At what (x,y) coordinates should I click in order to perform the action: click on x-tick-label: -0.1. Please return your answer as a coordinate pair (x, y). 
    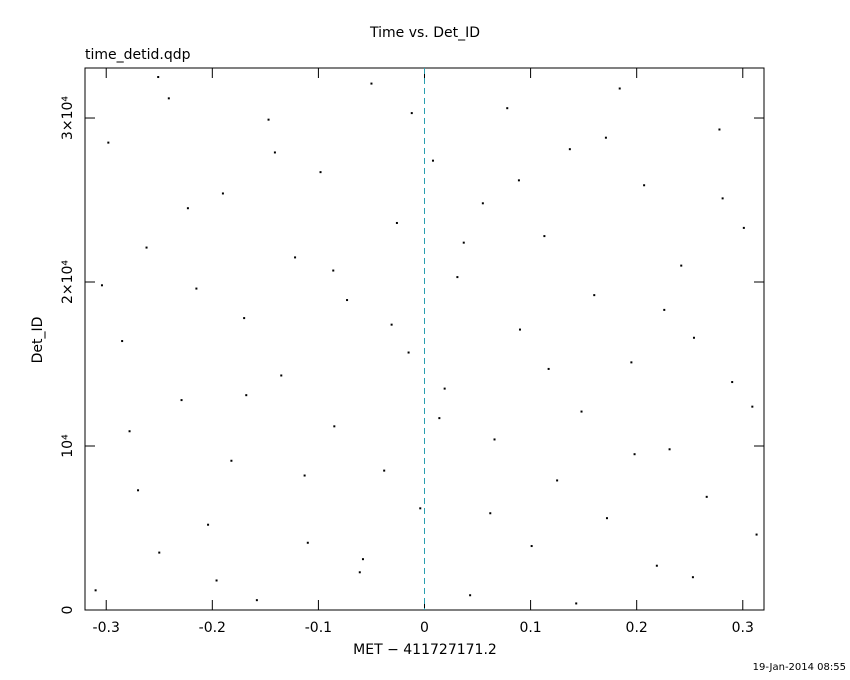
    Looking at the image, I should click on (318, 628).